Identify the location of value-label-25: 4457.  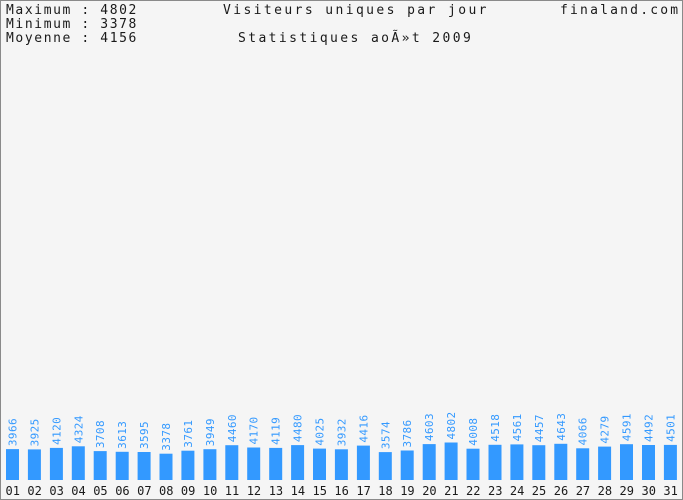
(539, 428).